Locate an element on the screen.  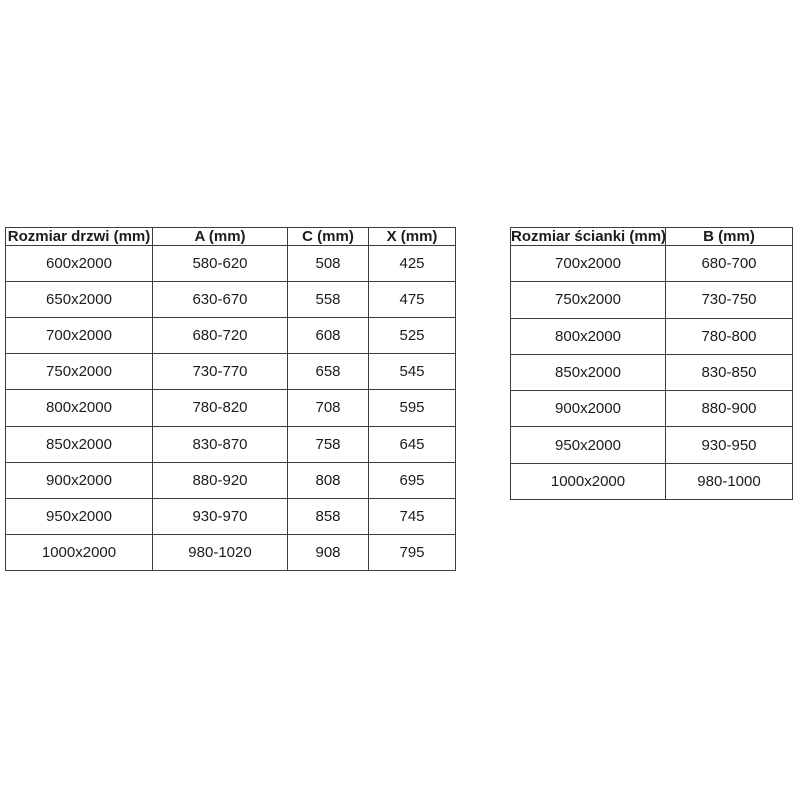
table-cell: 558 is located at coordinates (328, 300).